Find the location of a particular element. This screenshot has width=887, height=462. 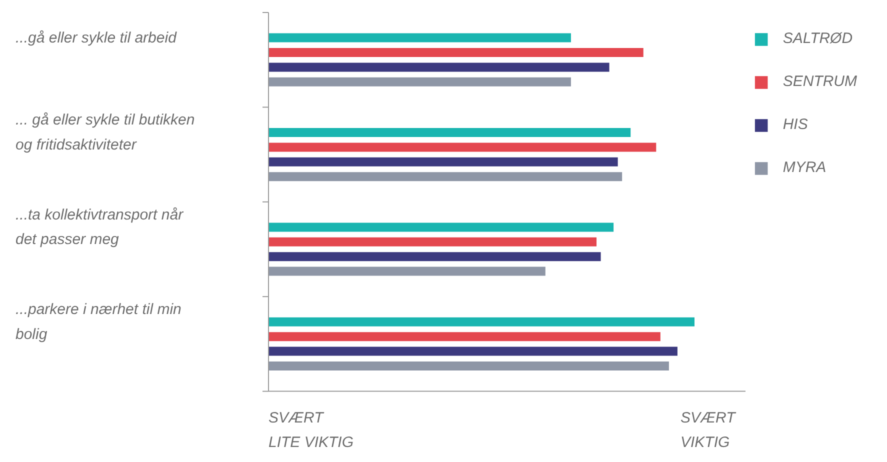

text: SVÆRT LITE VIKTIG is located at coordinates (311, 430).